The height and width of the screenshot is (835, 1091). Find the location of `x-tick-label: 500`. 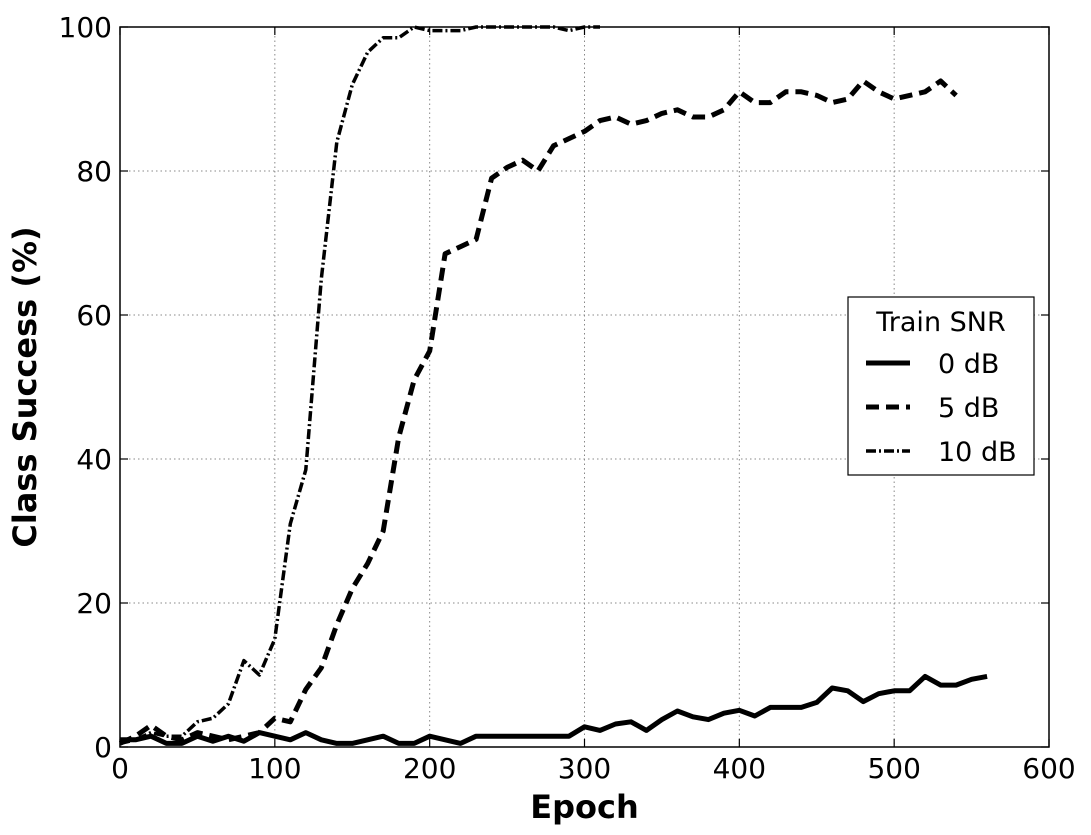

x-tick-label: 500 is located at coordinates (893, 768).